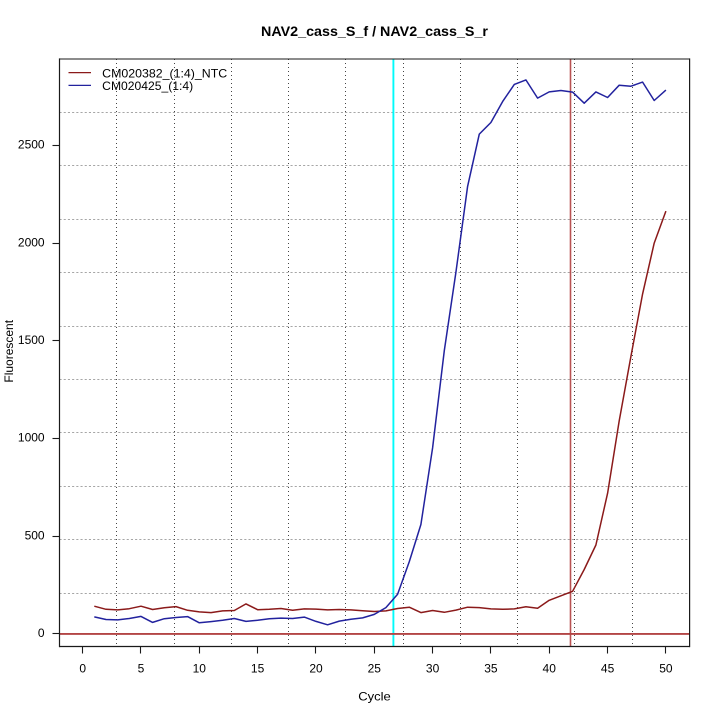  What do you see at coordinates (31, 438) in the screenshot?
I see `svg-text: 1000` at bounding box center [31, 438].